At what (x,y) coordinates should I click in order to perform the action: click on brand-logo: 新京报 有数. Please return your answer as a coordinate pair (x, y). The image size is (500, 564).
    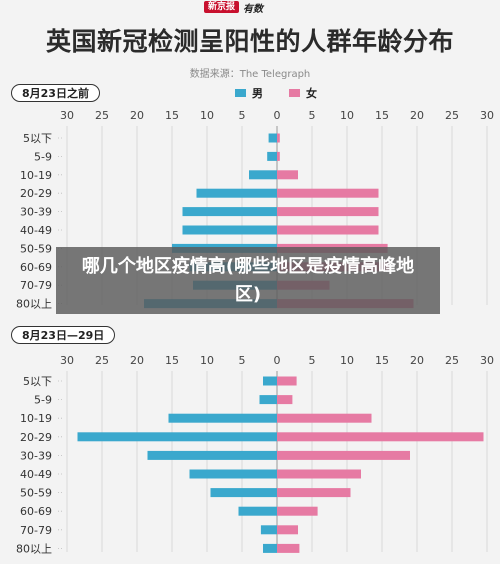
    Looking at the image, I should click on (250, 7).